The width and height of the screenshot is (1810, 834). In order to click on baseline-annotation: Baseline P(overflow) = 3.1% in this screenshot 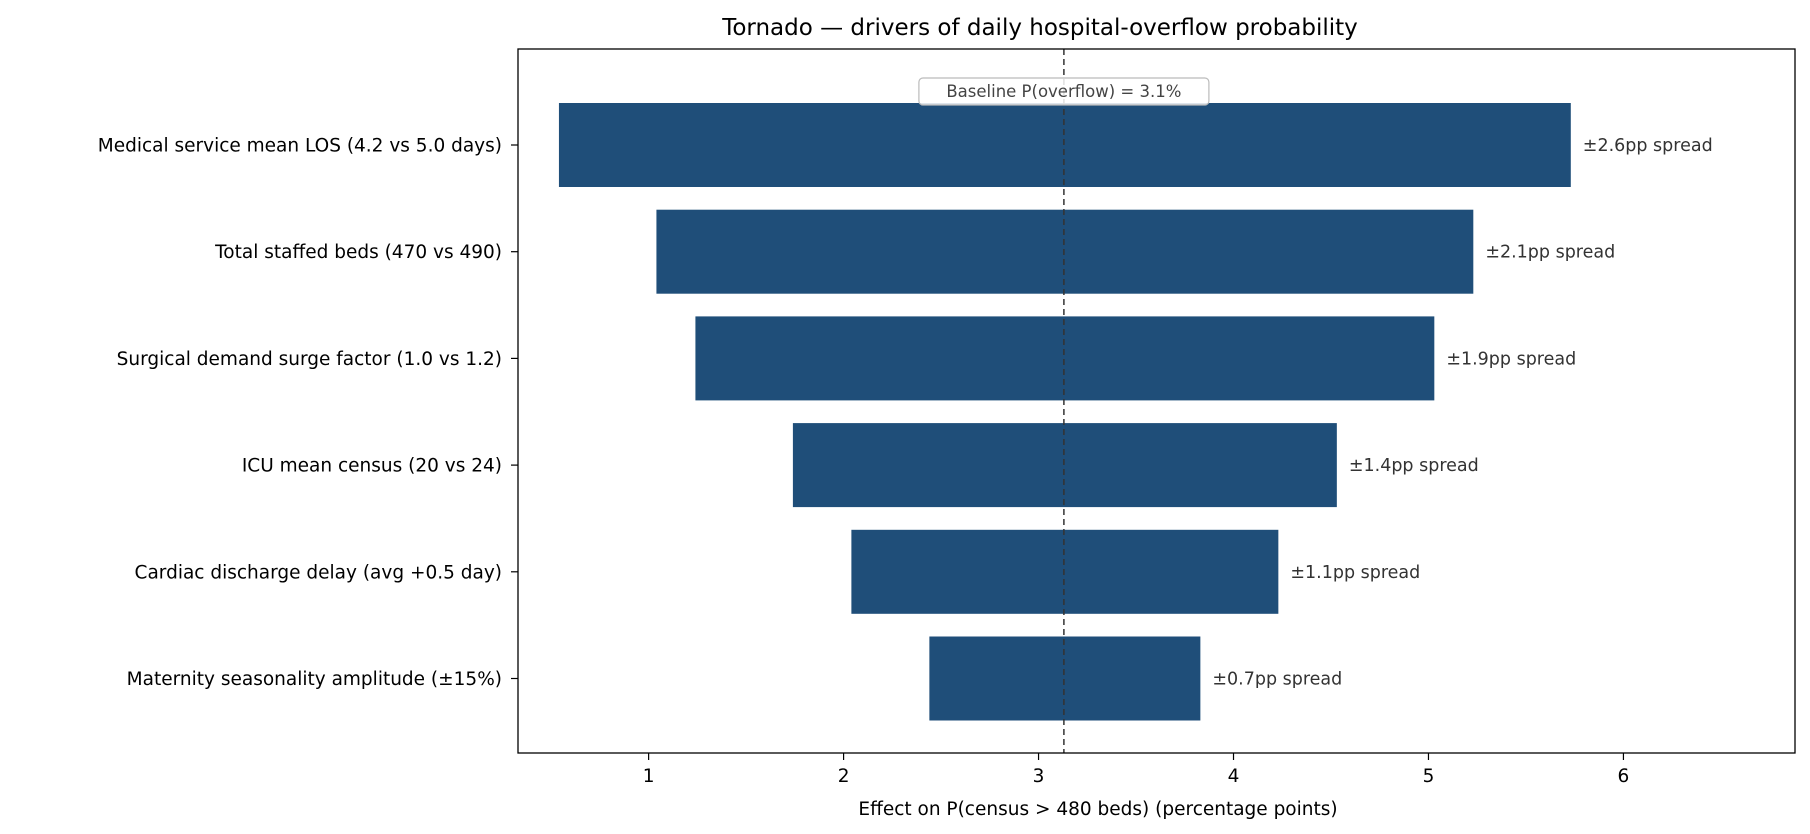, I will do `click(1064, 91)`.